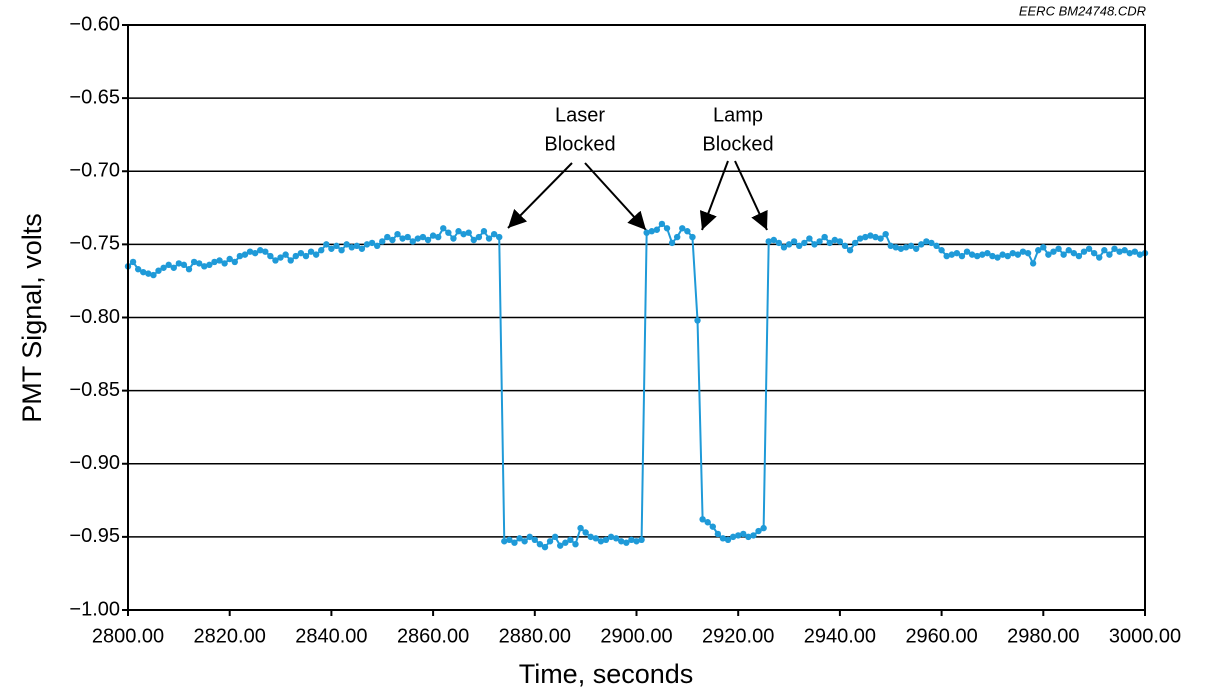 Image resolution: width=1213 pixels, height=696 pixels. What do you see at coordinates (331, 636) in the screenshot?
I see `x-tick-label: 2840.00` at bounding box center [331, 636].